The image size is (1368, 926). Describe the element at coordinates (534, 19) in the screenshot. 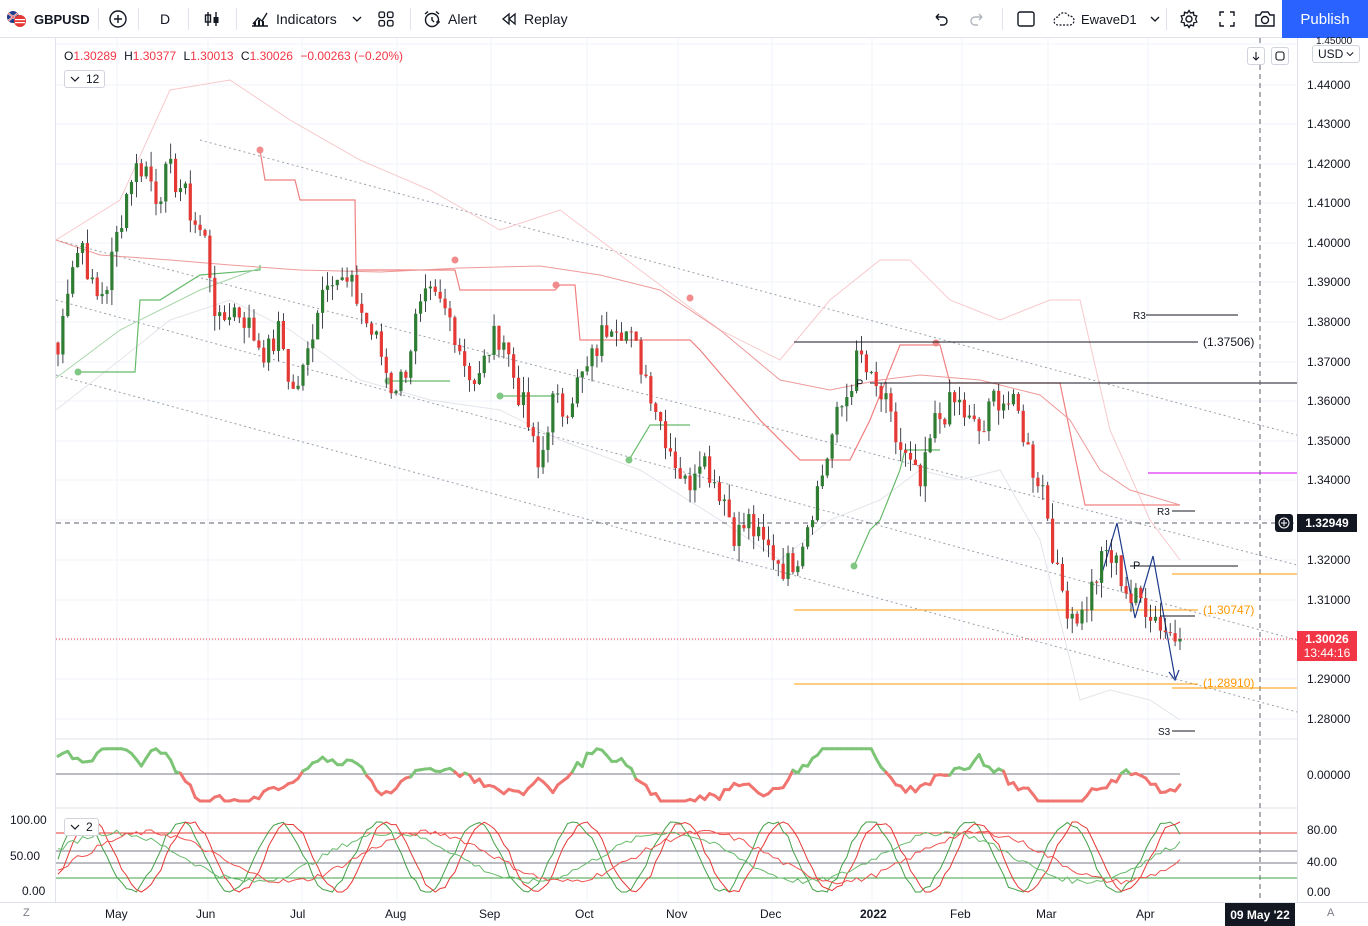

I see `replay-button: Replay` at that location.